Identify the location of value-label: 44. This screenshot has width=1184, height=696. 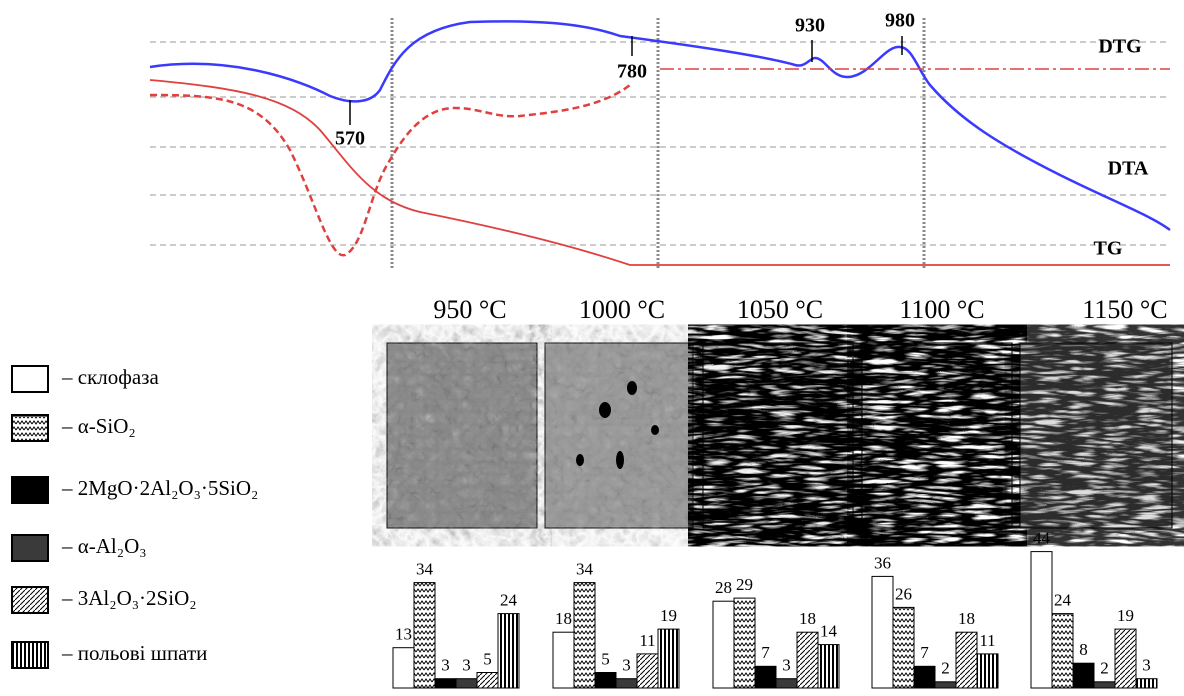
(1042, 538).